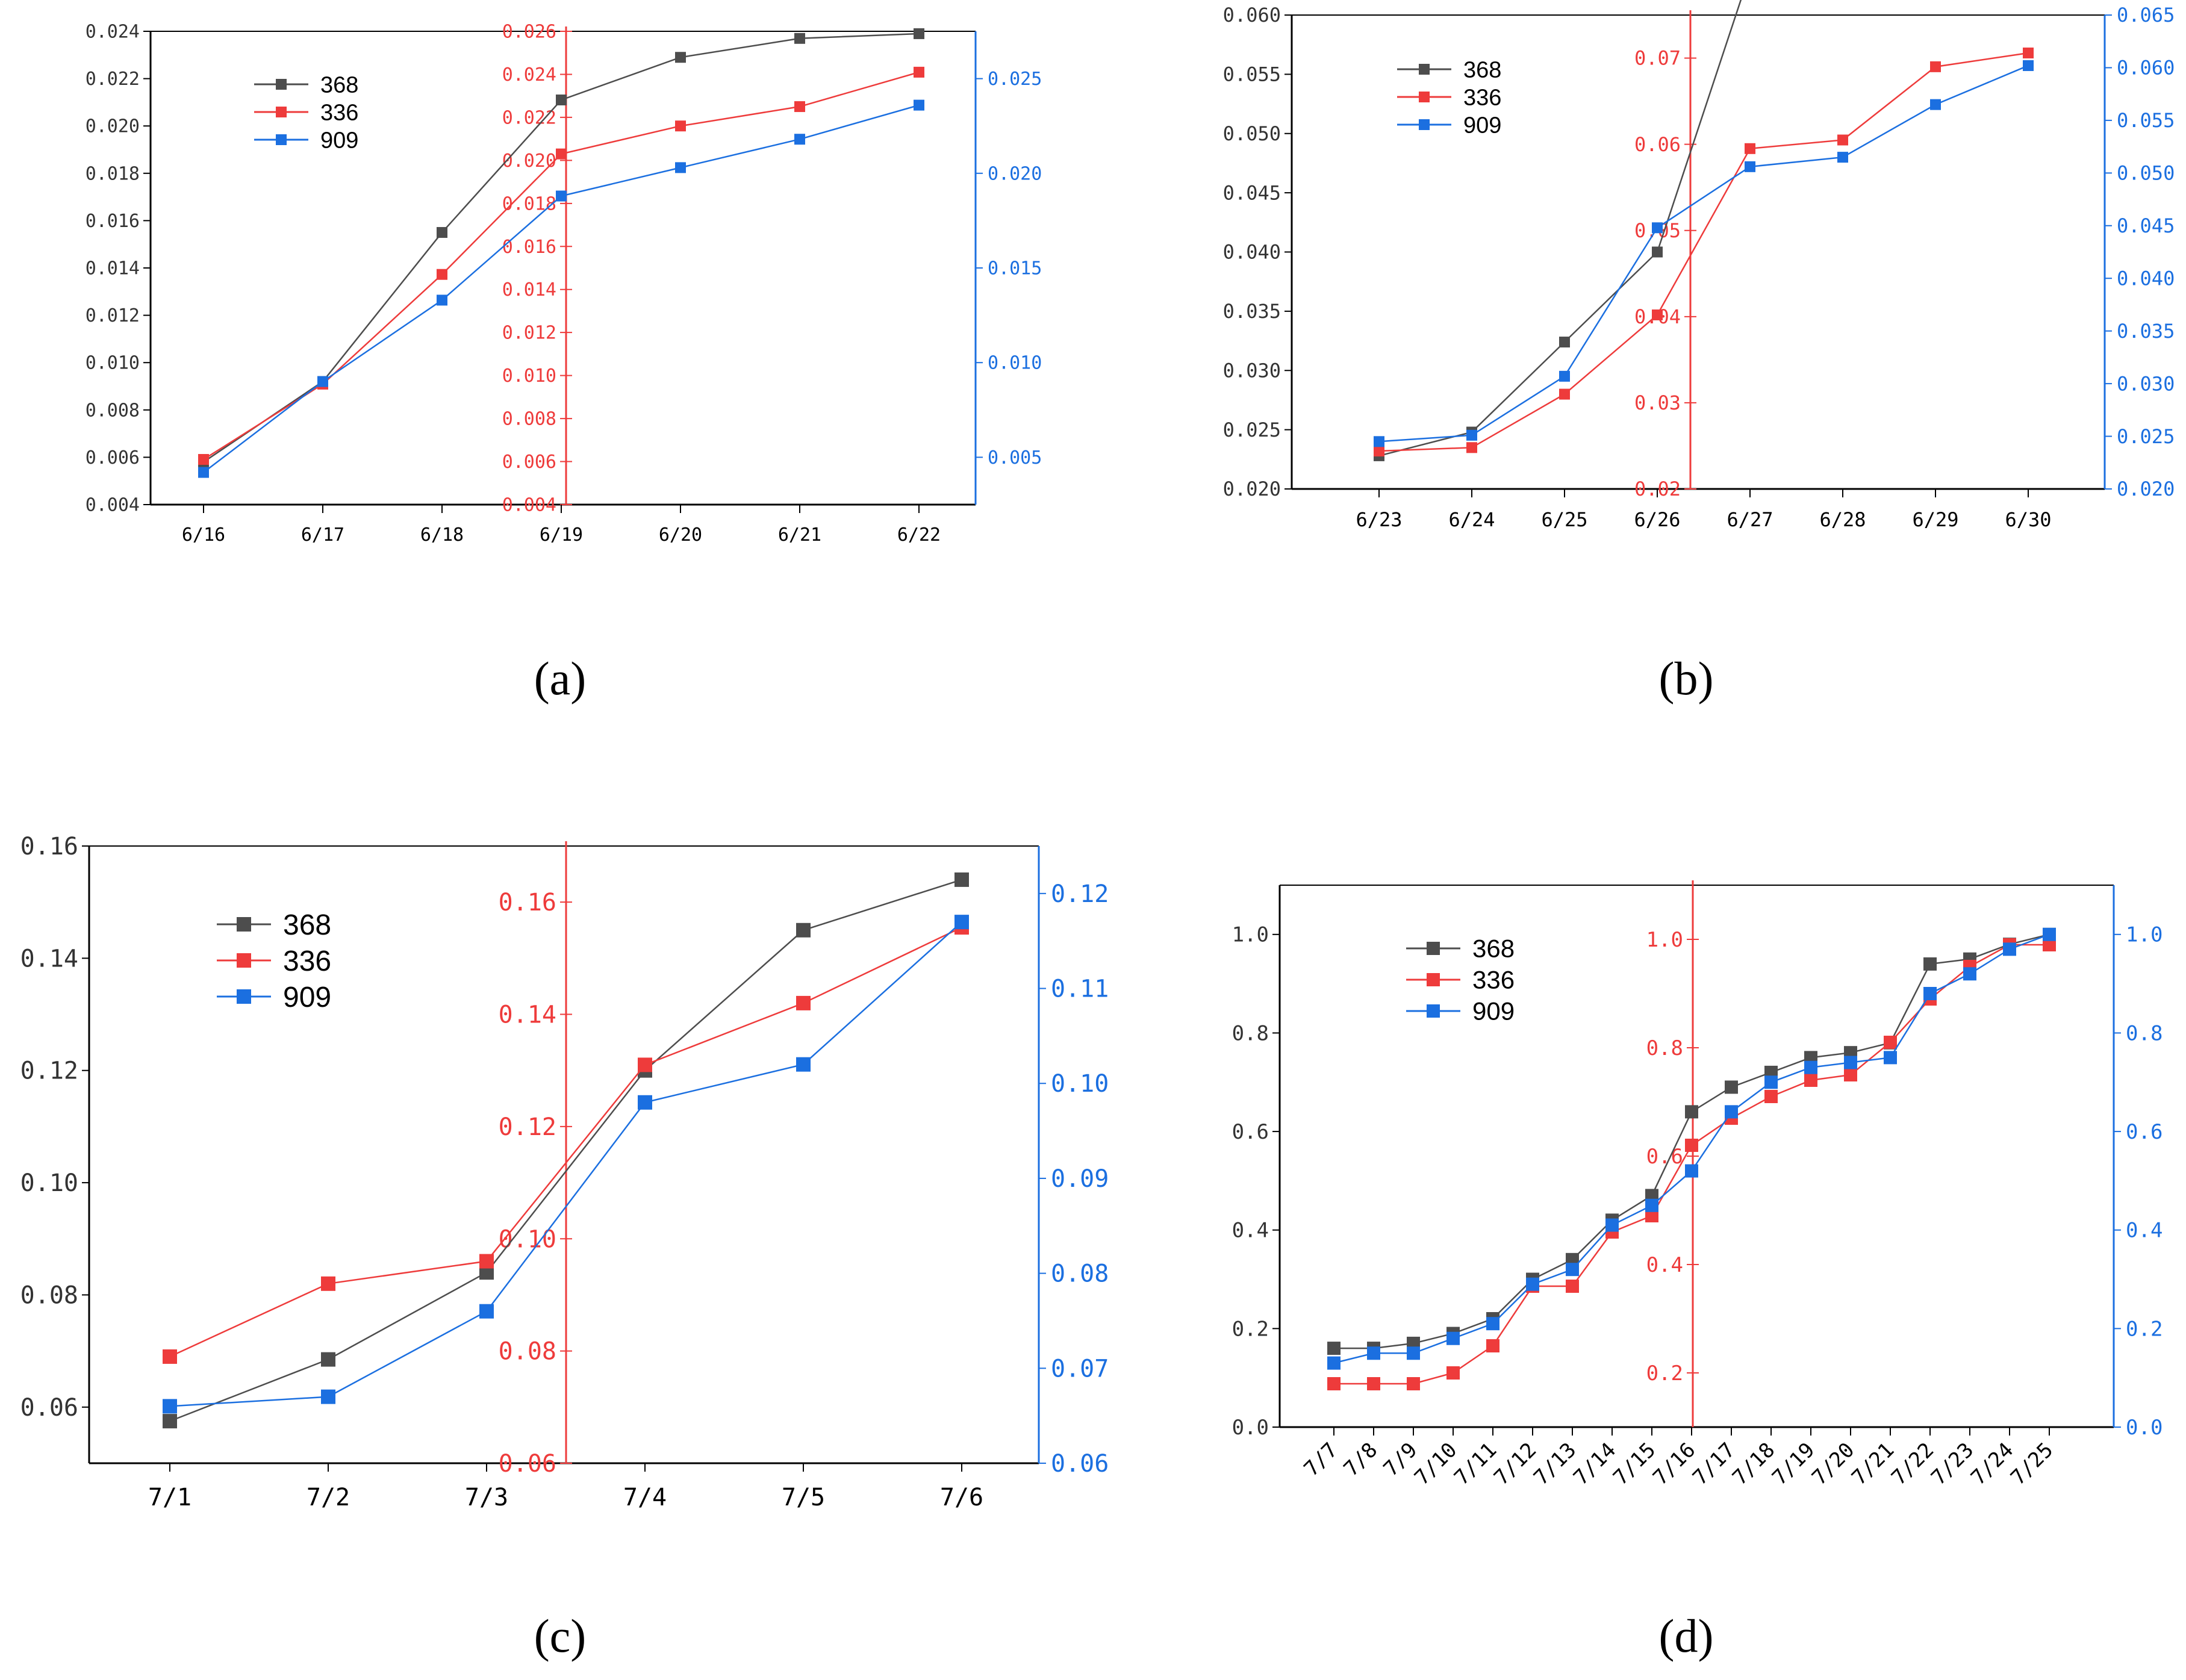 This screenshot has height=1680, width=2186. I want to click on chart-b-x-tick-label: 6/29, so click(1935, 519).